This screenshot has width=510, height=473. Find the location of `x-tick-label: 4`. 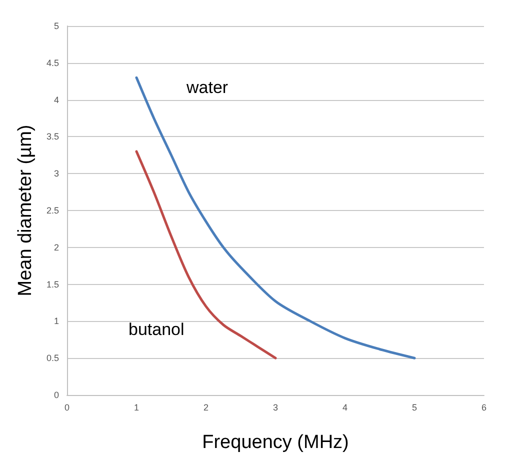

x-tick-label: 4 is located at coordinates (345, 407).